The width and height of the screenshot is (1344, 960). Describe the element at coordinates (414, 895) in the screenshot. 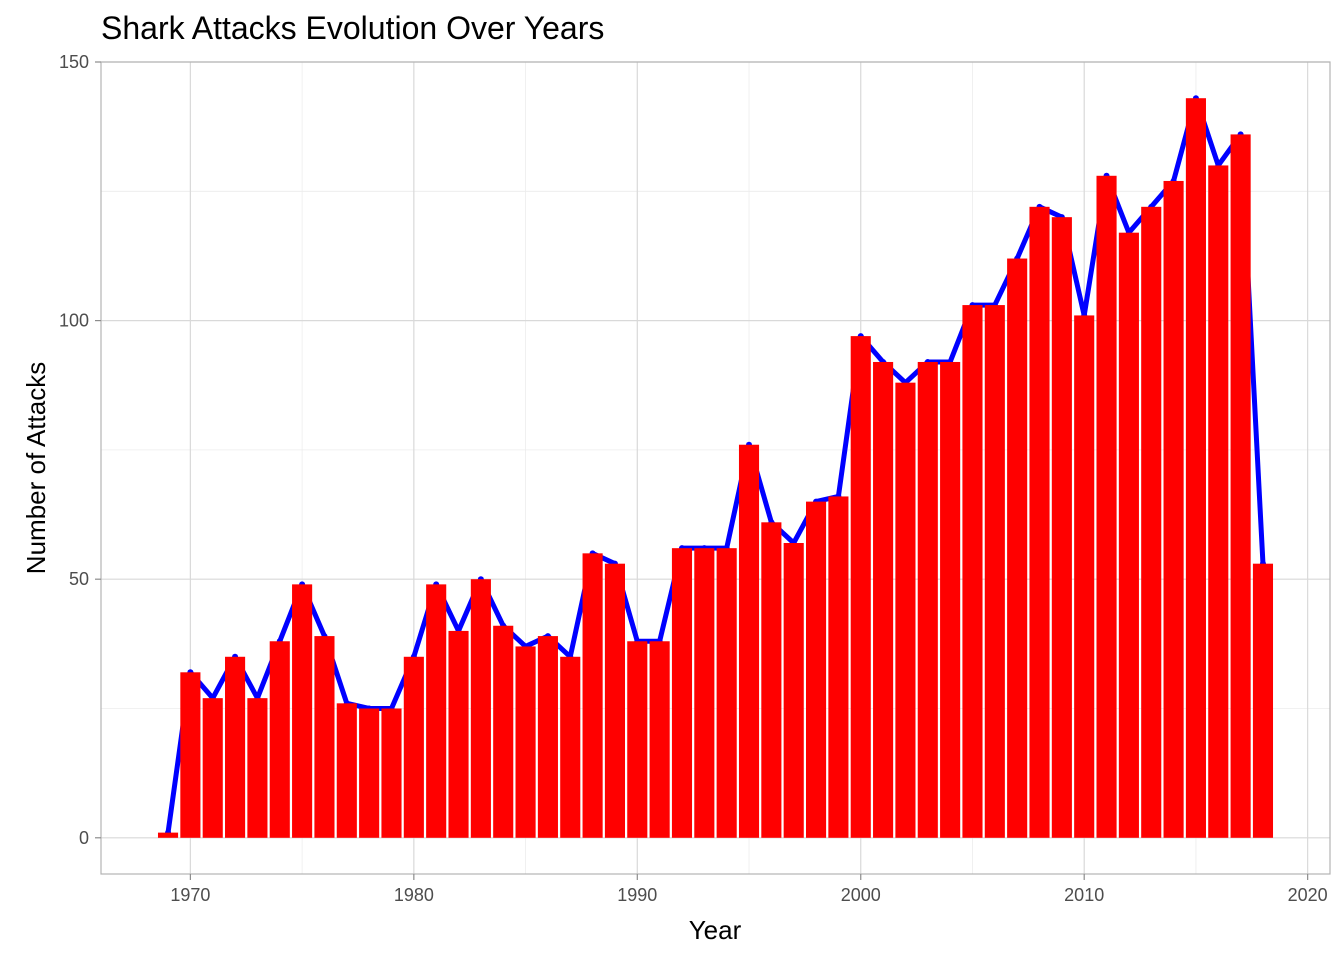

I see `x-tick-label: 1980` at that location.